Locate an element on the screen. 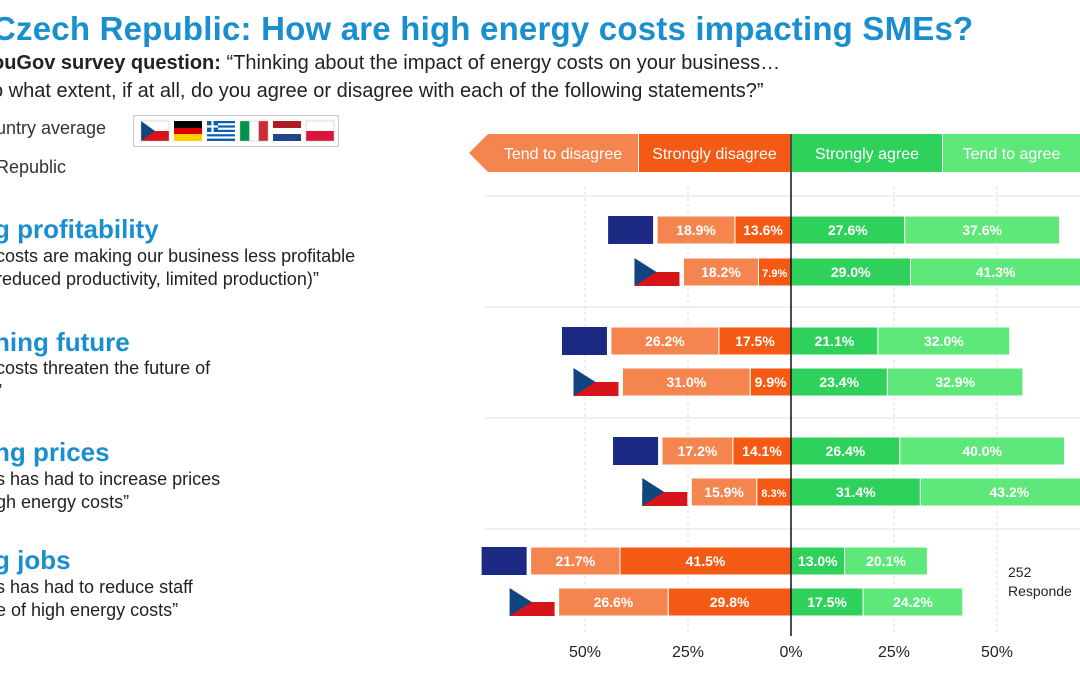  italian-flag-icon is located at coordinates (254, 131).